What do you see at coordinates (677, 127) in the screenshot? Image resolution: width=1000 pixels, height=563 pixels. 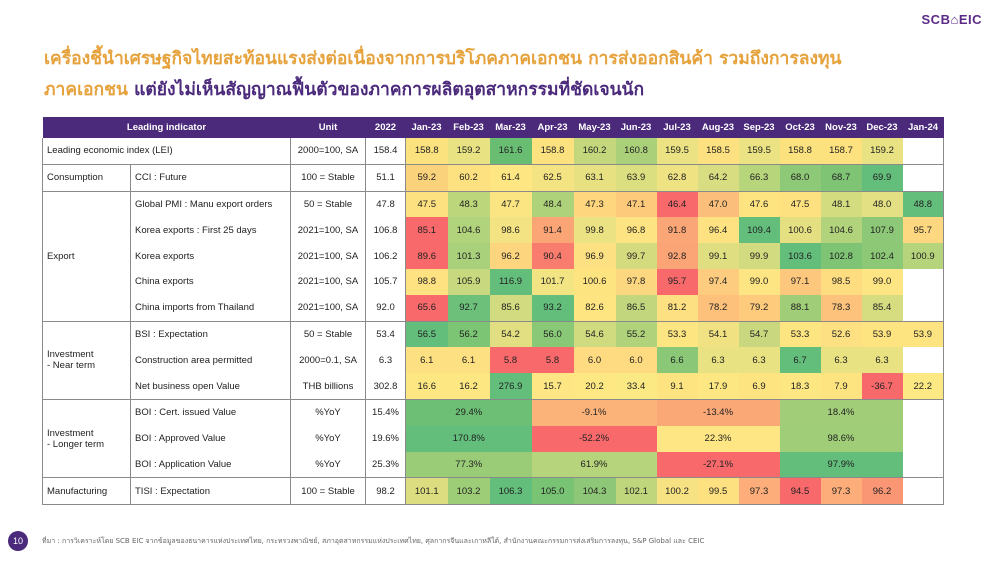 I see `header-month: Jul-23` at bounding box center [677, 127].